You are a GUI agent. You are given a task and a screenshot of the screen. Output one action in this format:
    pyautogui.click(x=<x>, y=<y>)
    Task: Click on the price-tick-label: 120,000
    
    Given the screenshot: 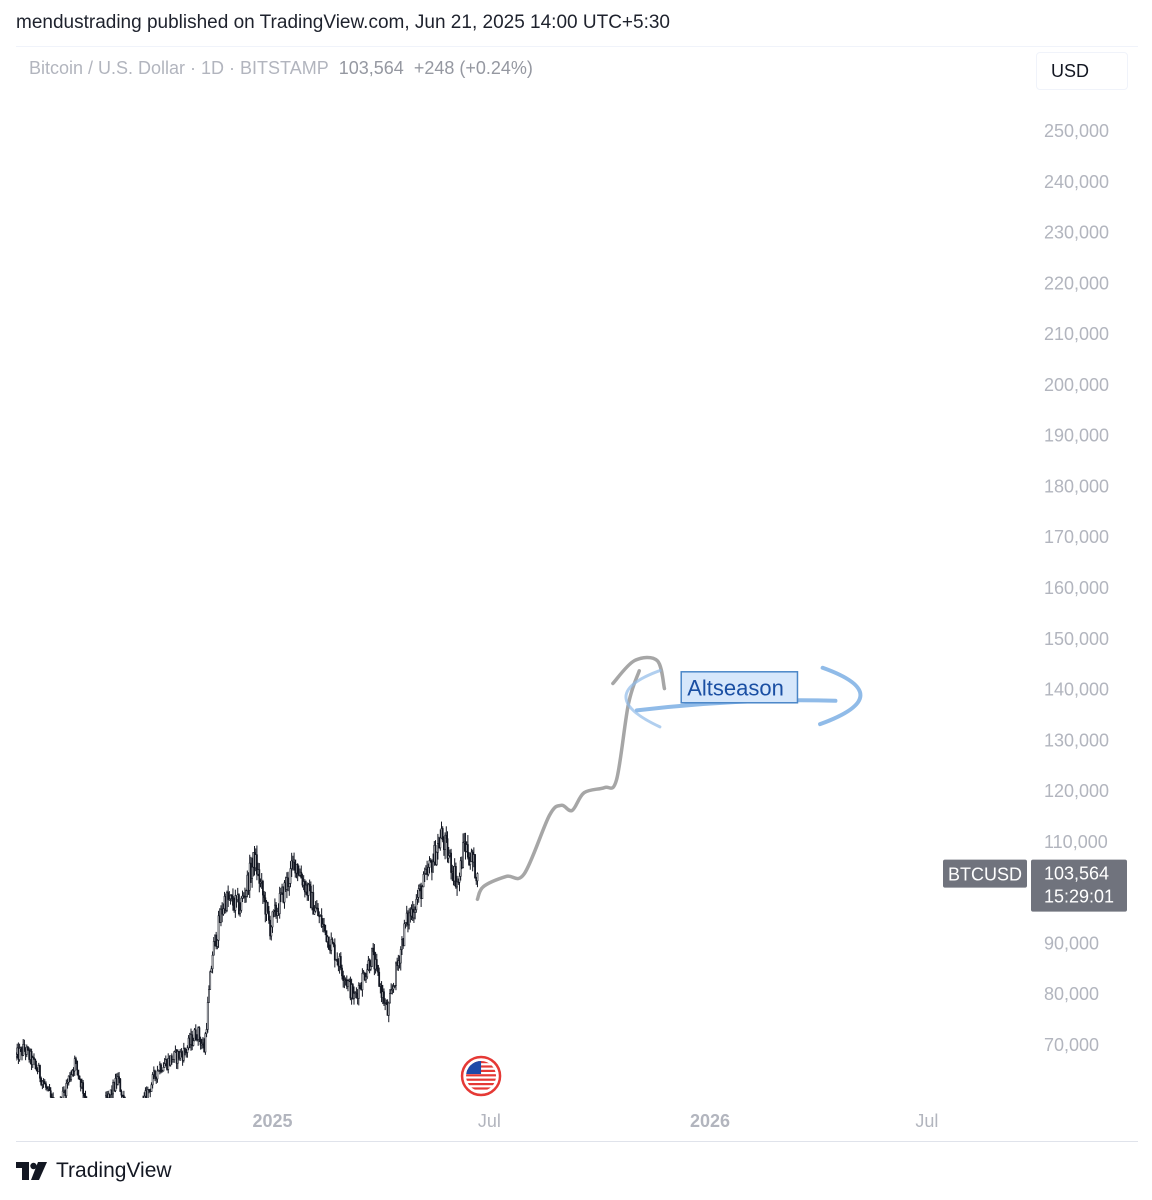 What is the action you would take?
    pyautogui.click(x=1076, y=791)
    